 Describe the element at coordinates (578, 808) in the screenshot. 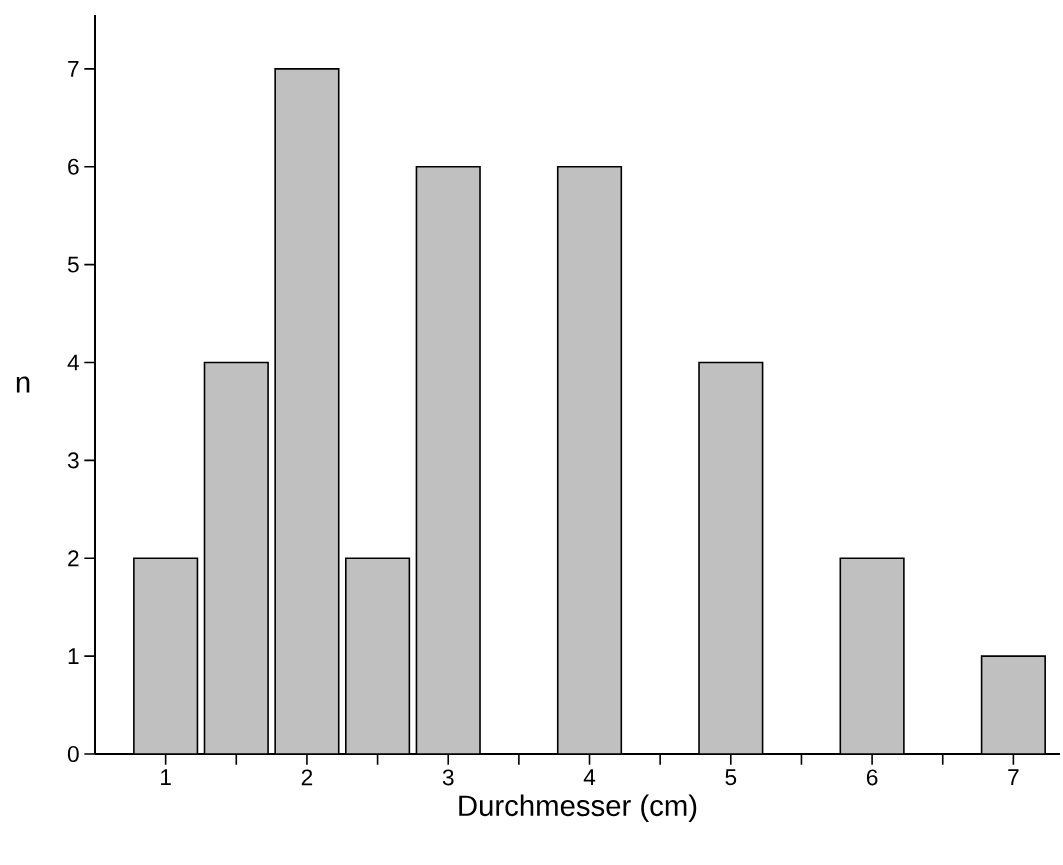

I see `x-axis-title: Durchmesser (cm)` at that location.